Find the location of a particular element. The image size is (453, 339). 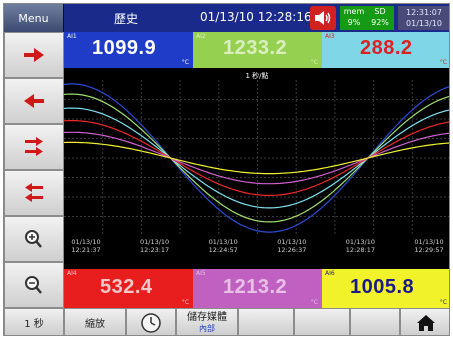

channel-value: 1005.8 is located at coordinates (382, 287).